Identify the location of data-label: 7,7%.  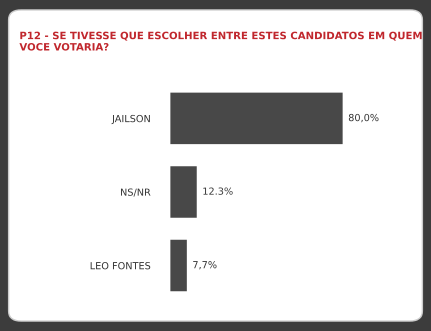
(205, 265).